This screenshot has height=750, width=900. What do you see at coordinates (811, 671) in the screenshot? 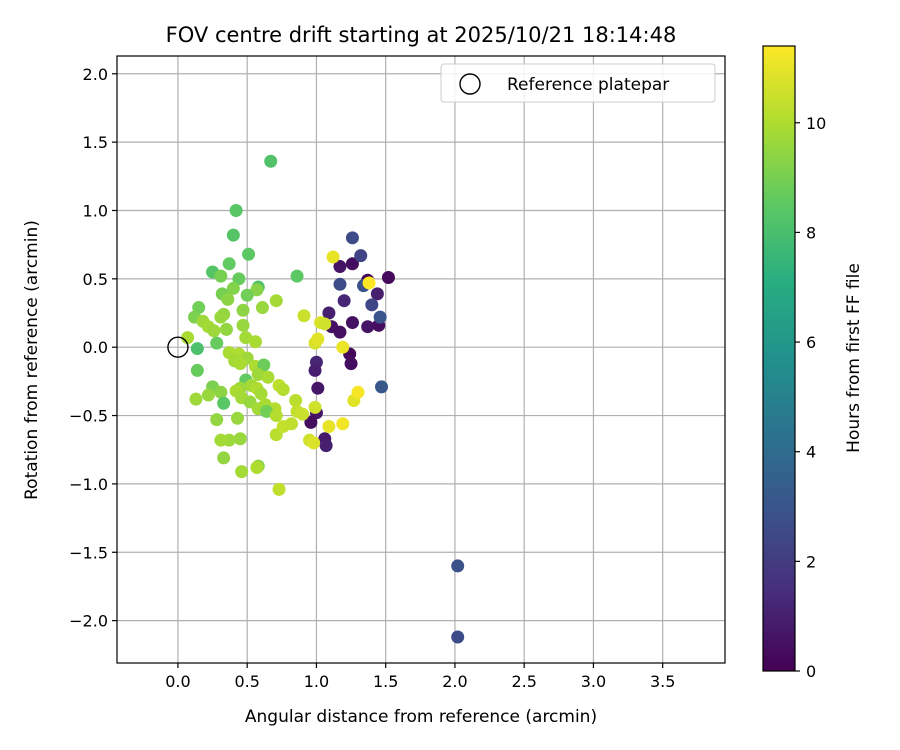
I see `colorbar-tick-label: 0` at bounding box center [811, 671].